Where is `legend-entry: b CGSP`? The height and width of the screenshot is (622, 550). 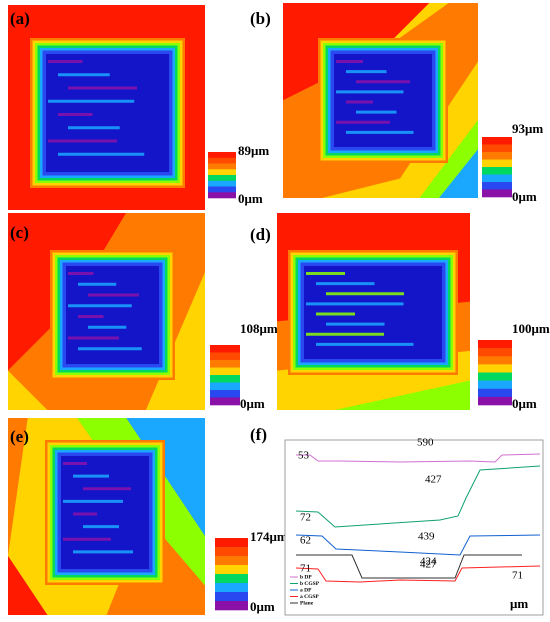
legend-entry: b CGSP is located at coordinates (310, 584).